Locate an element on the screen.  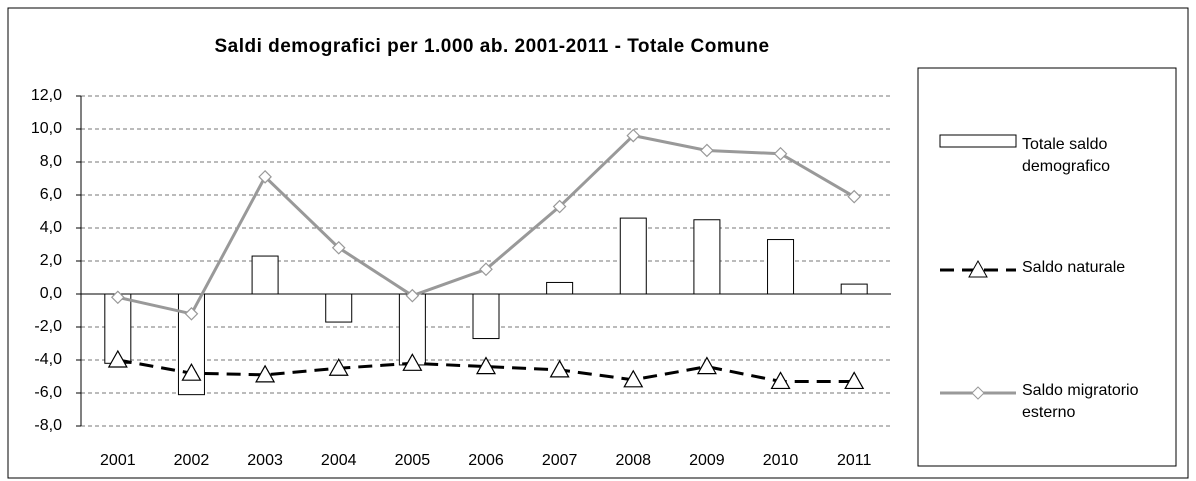
y-tick-label: 0,0 is located at coordinates (51, 293).